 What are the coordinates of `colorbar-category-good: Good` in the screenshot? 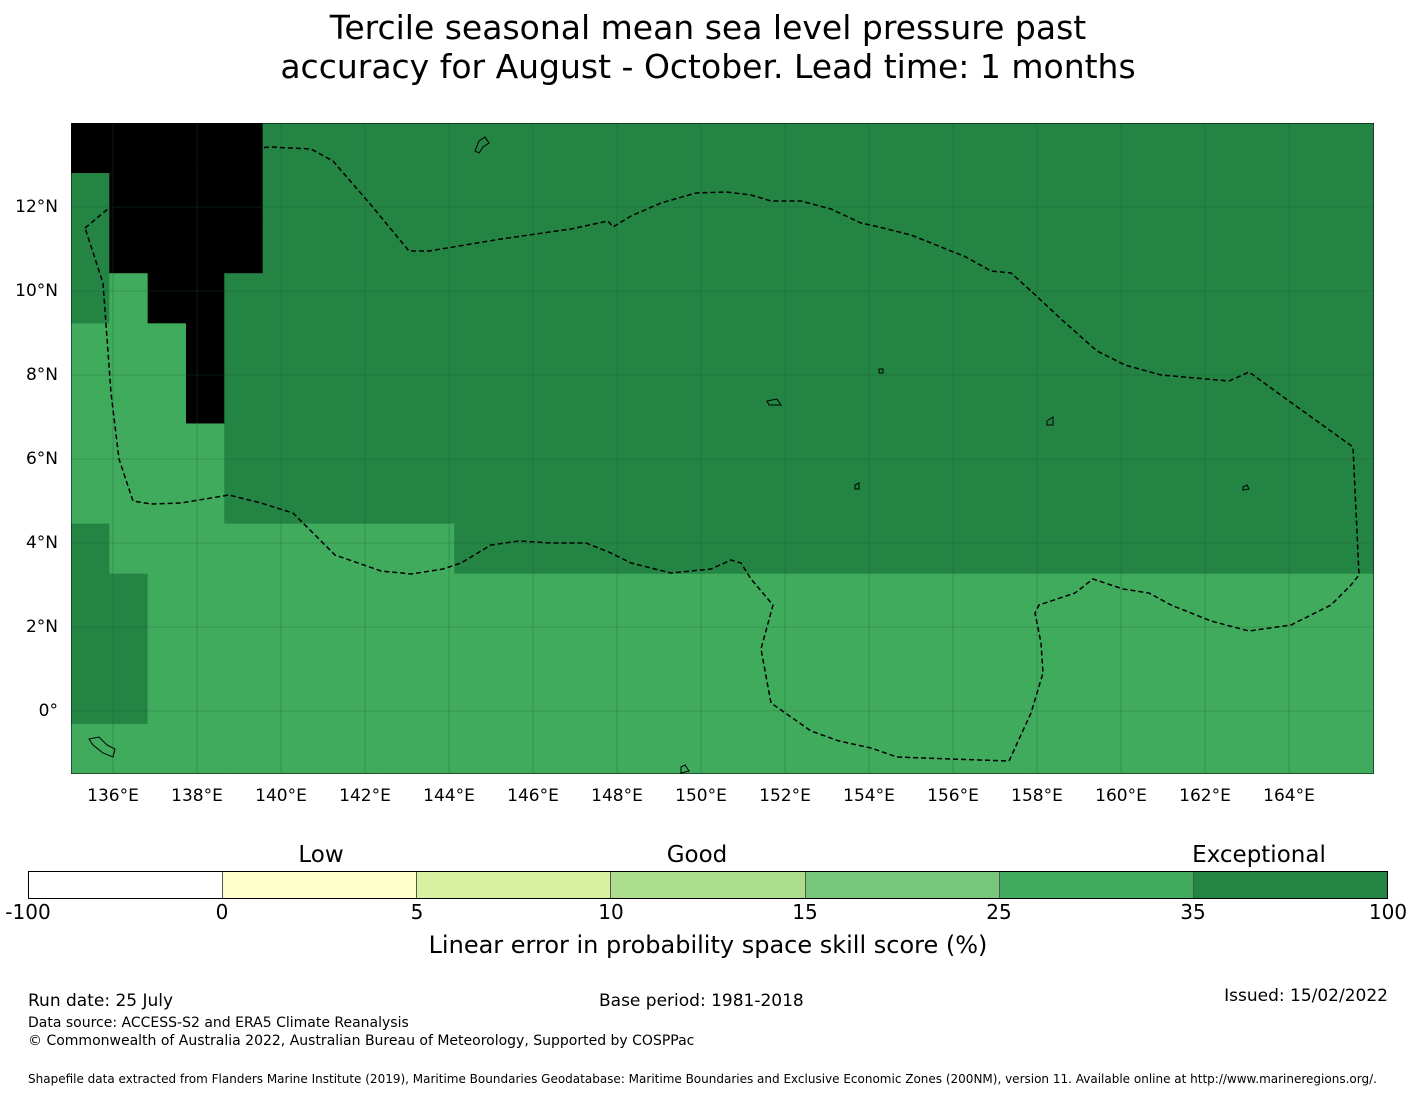 It's located at (697, 855).